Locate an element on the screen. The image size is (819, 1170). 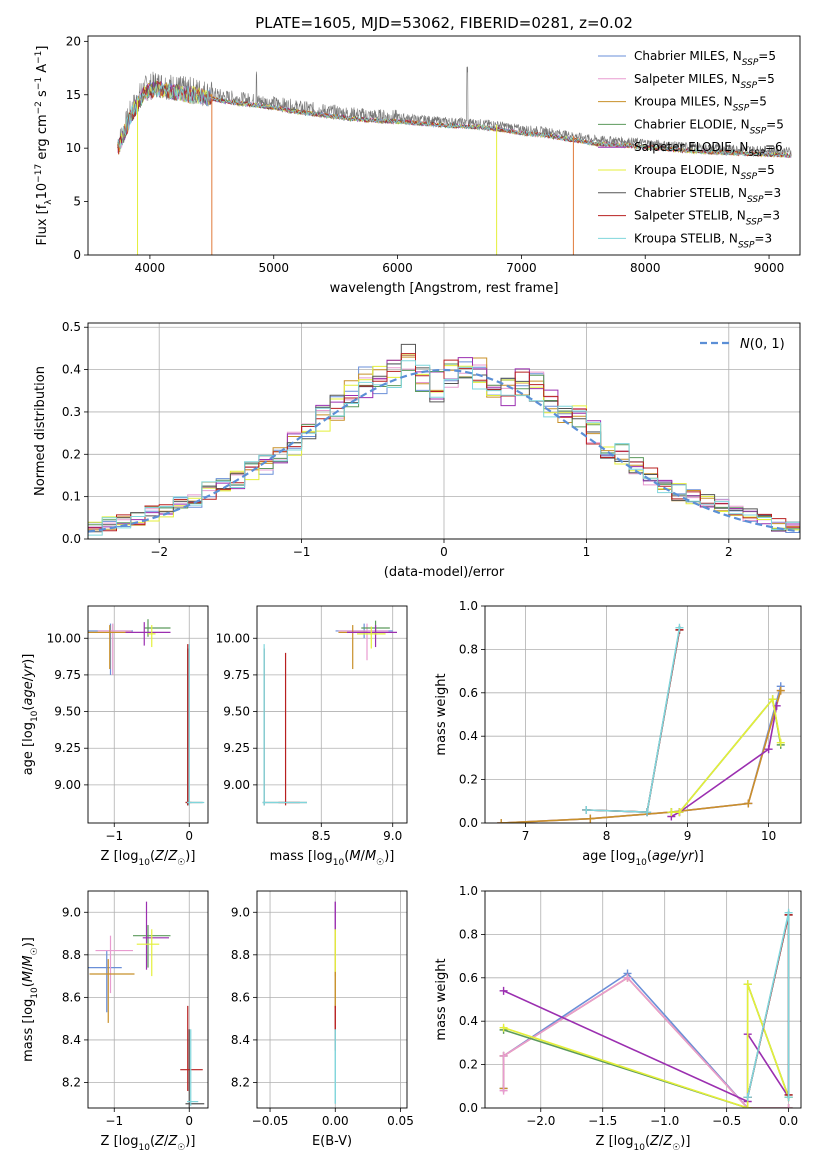
y-tick-label: 9.00 is located at coordinates (236, 785).